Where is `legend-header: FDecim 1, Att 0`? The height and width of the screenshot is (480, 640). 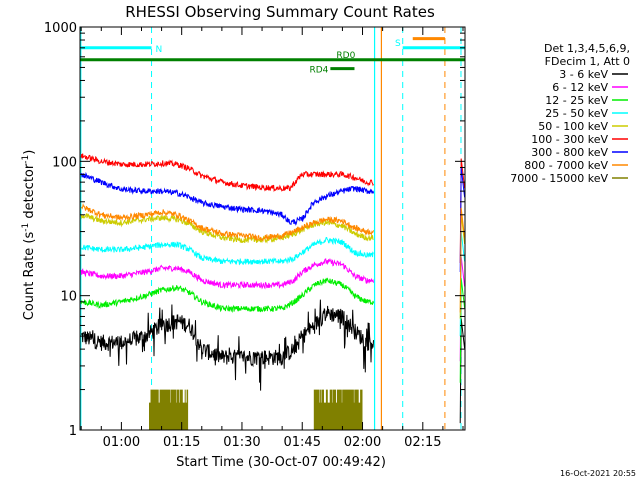
legend-header: FDecim 1, Att 0 is located at coordinates (587, 61).